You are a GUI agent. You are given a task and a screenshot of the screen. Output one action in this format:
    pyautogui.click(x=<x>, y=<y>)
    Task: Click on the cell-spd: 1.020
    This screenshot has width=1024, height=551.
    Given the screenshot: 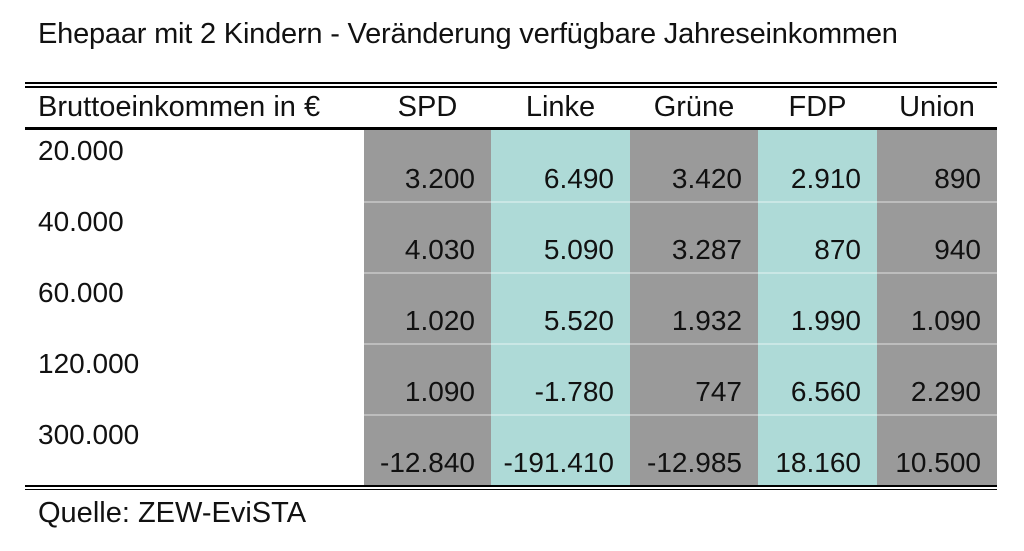 What is the action you would take?
    pyautogui.click(x=427, y=307)
    